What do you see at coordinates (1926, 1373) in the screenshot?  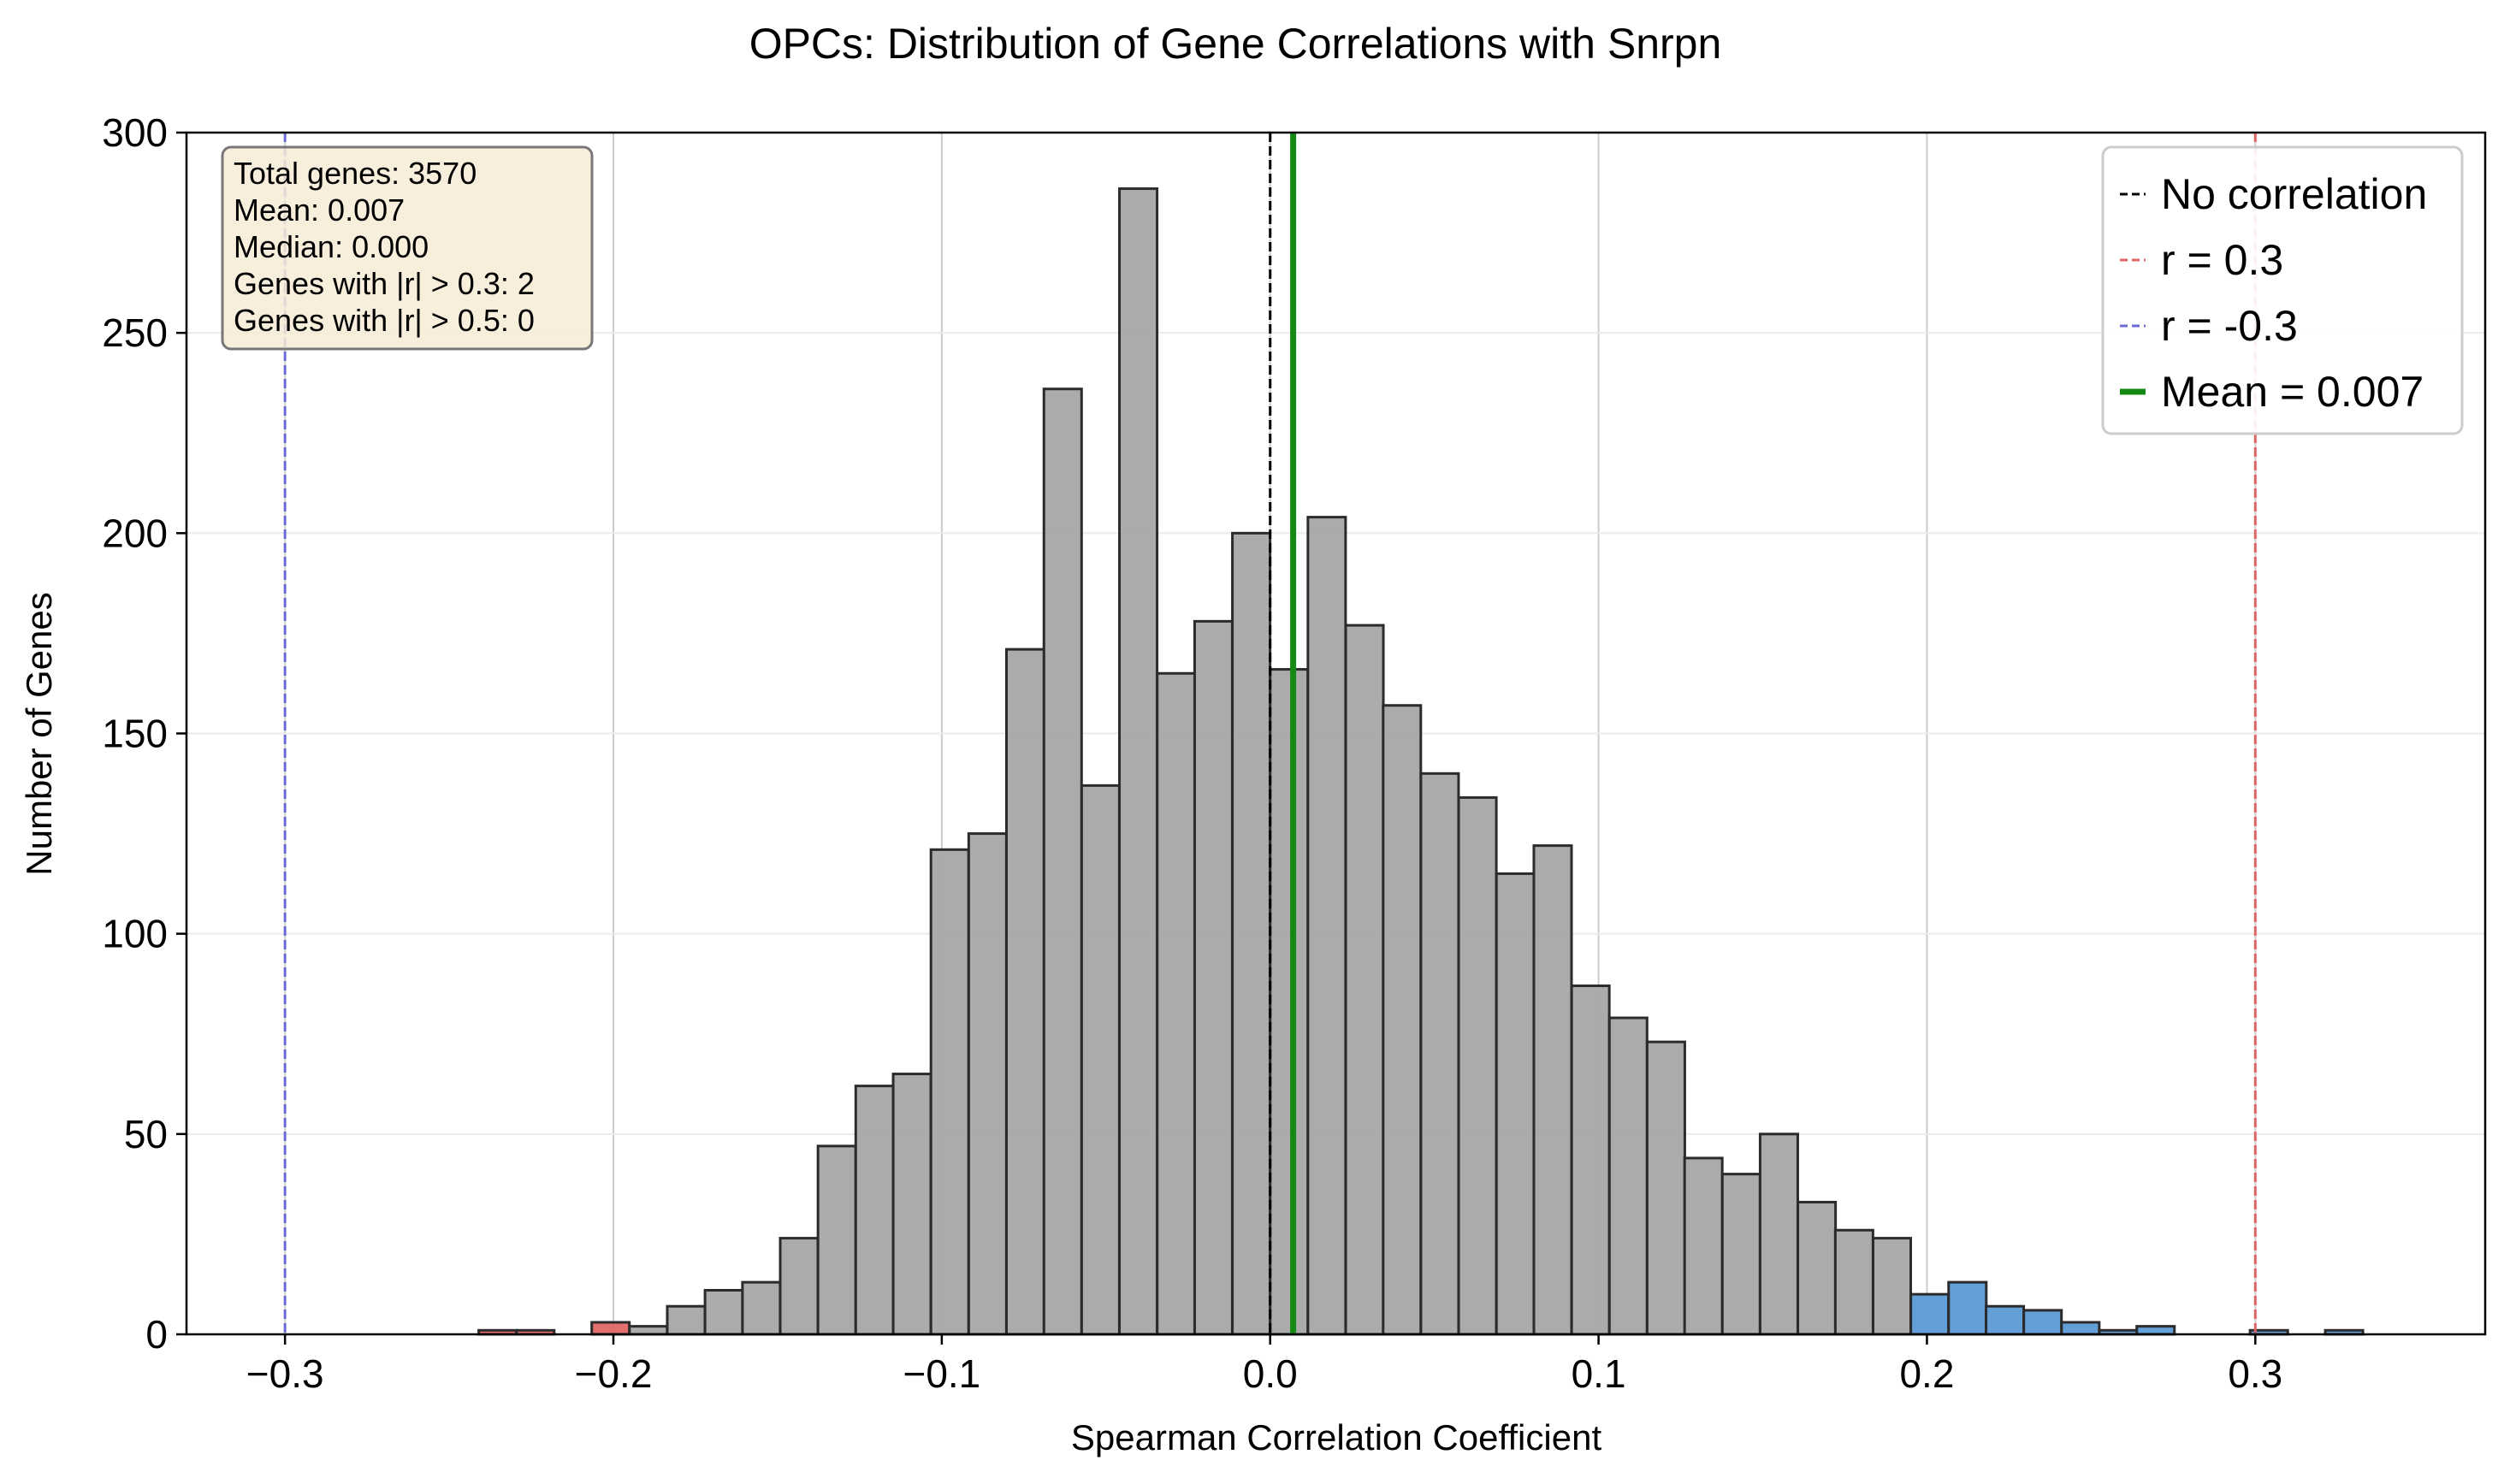 I see `x-tick-label: 0.2` at bounding box center [1926, 1373].